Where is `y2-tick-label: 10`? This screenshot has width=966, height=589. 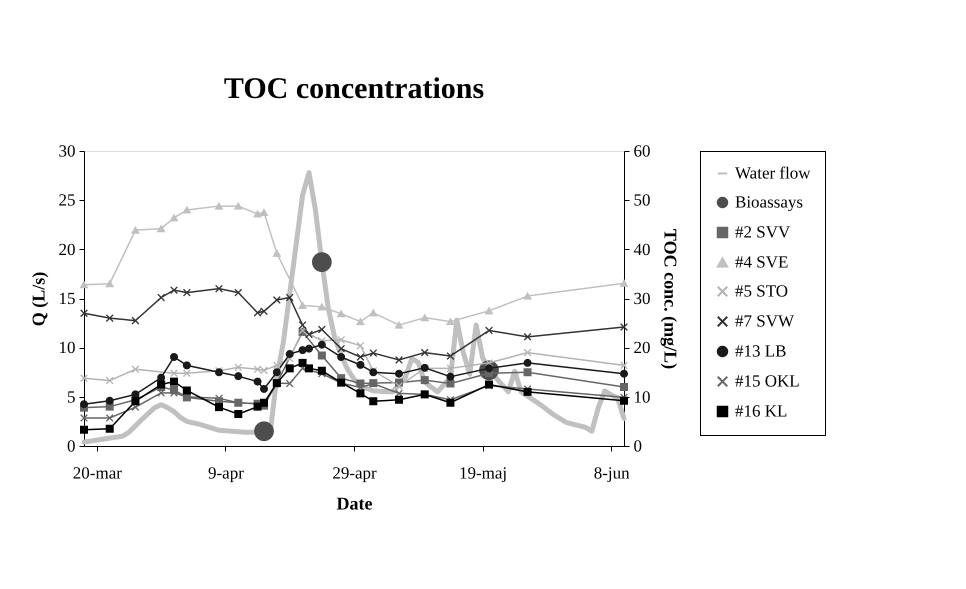
y2-tick-label: 10 is located at coordinates (642, 396).